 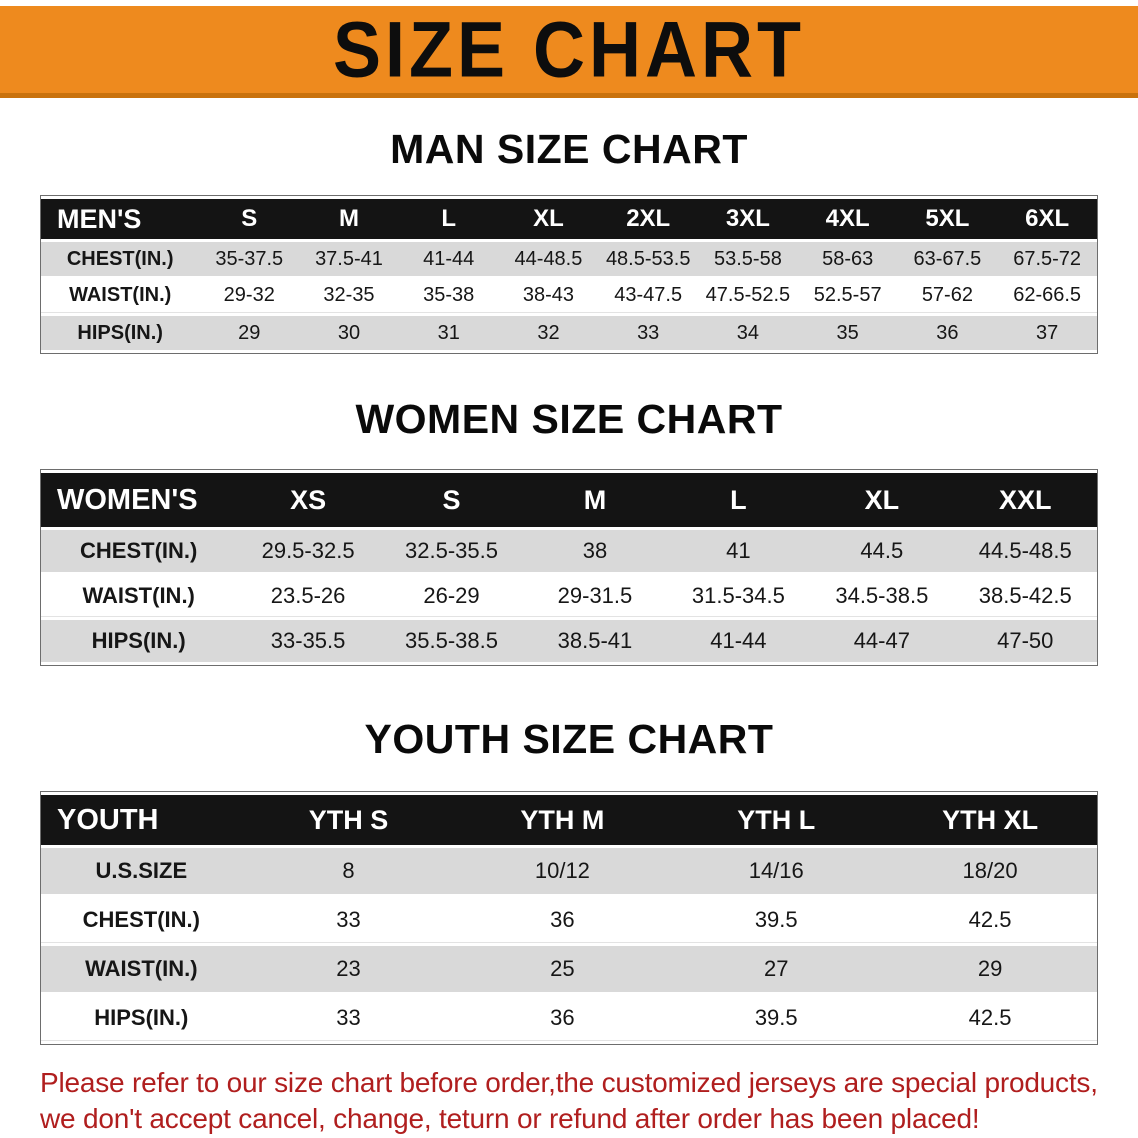 What do you see at coordinates (569, 333) in the screenshot?
I see `table-row: HIPS(IN.) 29 30 31 32 33 34 35 36 37` at bounding box center [569, 333].